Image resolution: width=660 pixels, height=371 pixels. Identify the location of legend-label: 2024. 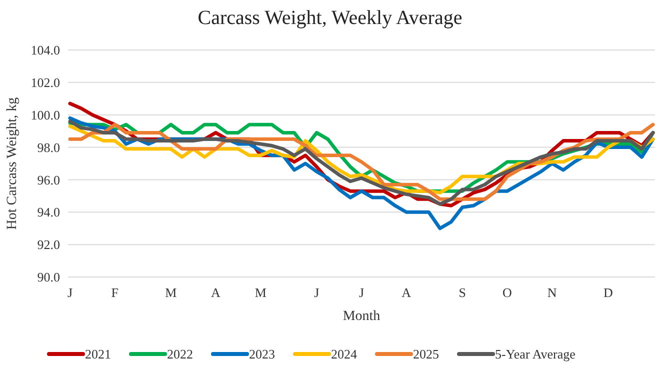
(344, 354).